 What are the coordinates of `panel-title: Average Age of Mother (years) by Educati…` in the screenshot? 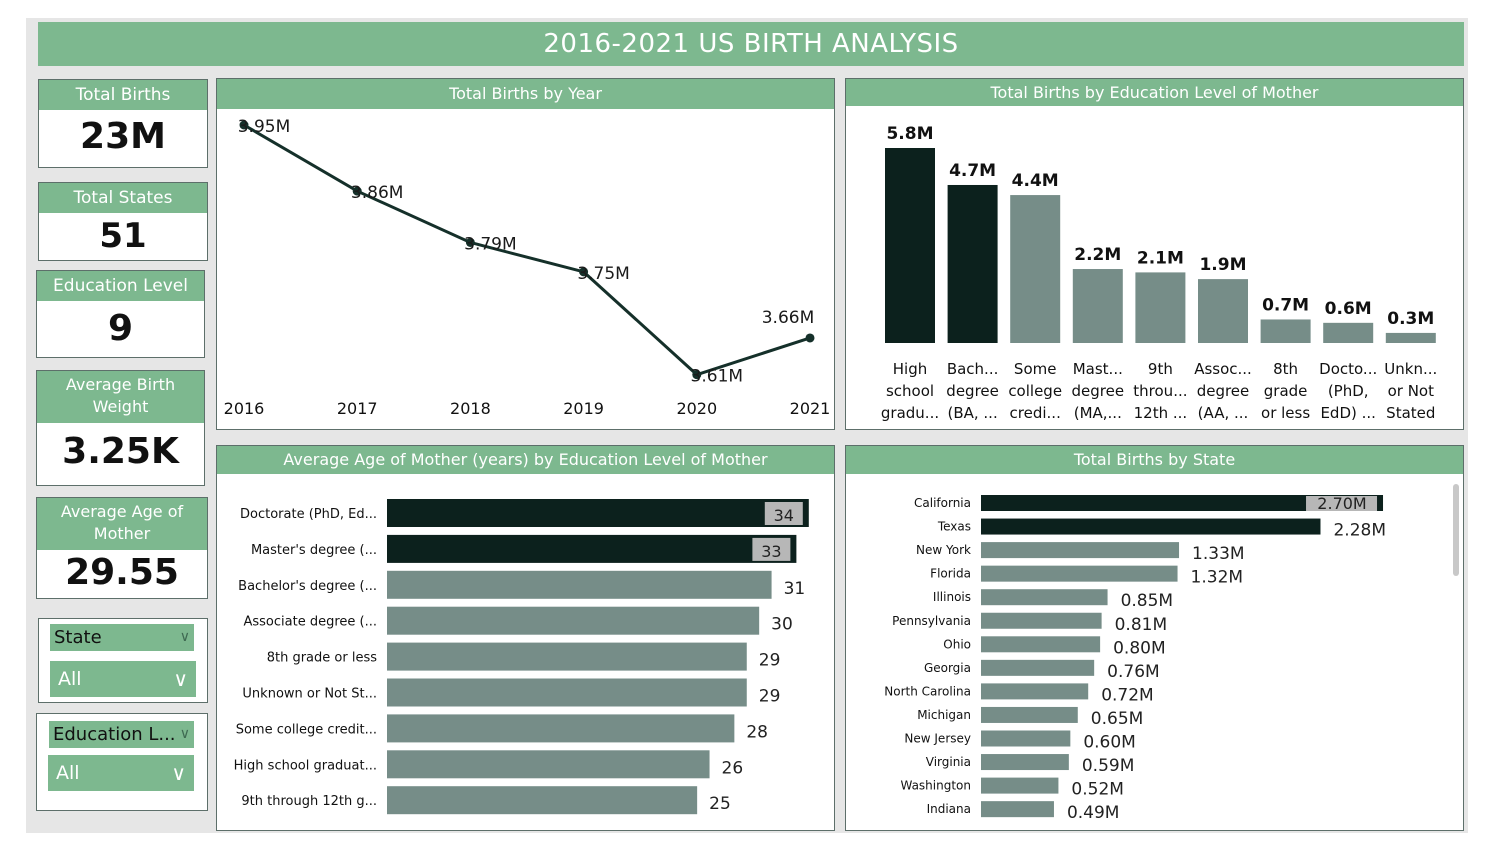 It's located at (525, 460).